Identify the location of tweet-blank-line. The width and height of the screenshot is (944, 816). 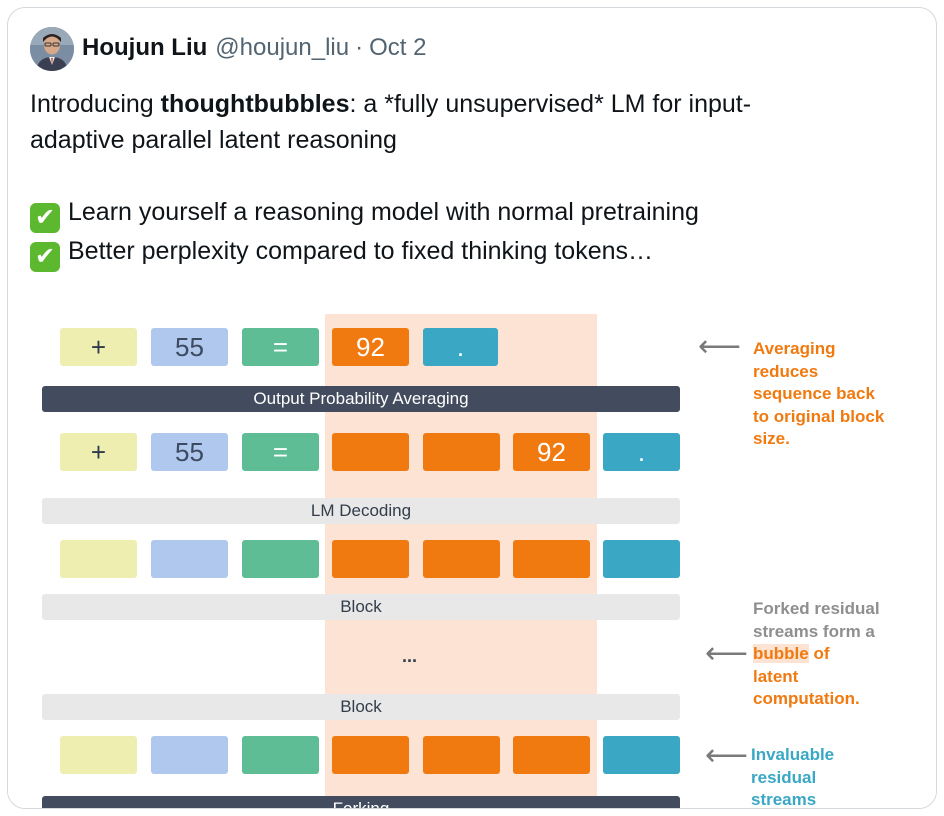
(470, 176).